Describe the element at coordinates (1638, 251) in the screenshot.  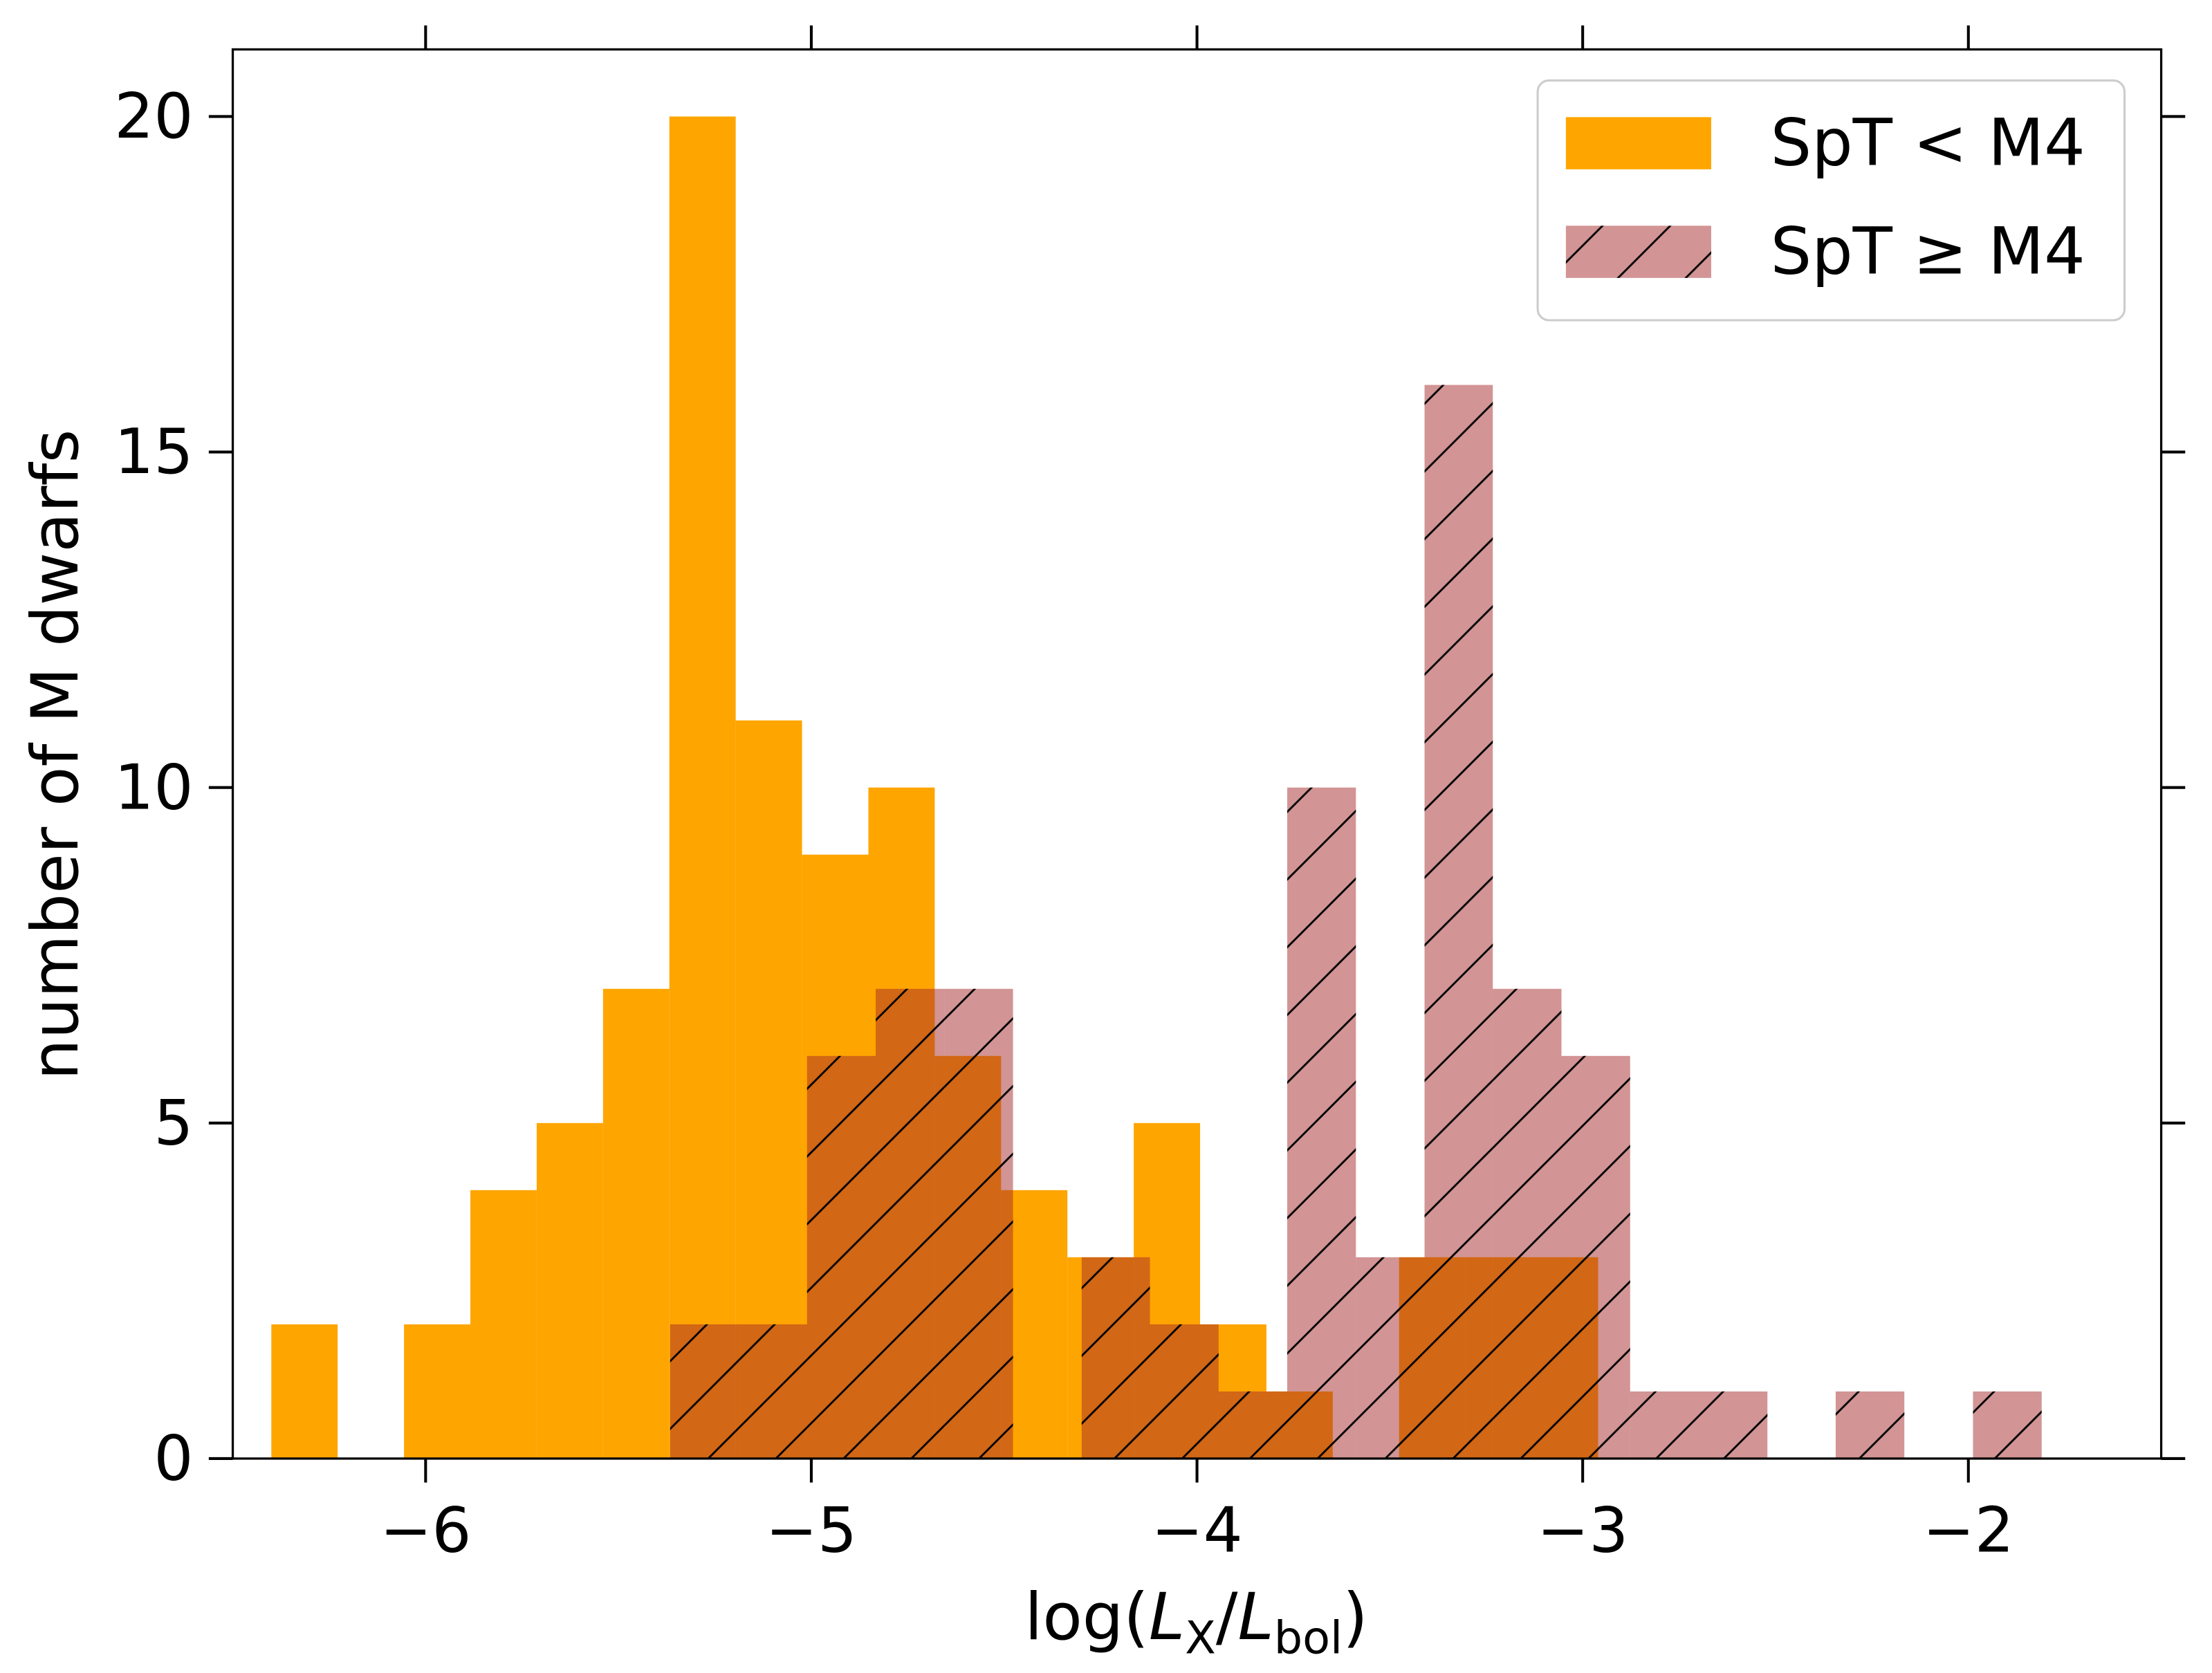
I see `legend-hatch` at that location.